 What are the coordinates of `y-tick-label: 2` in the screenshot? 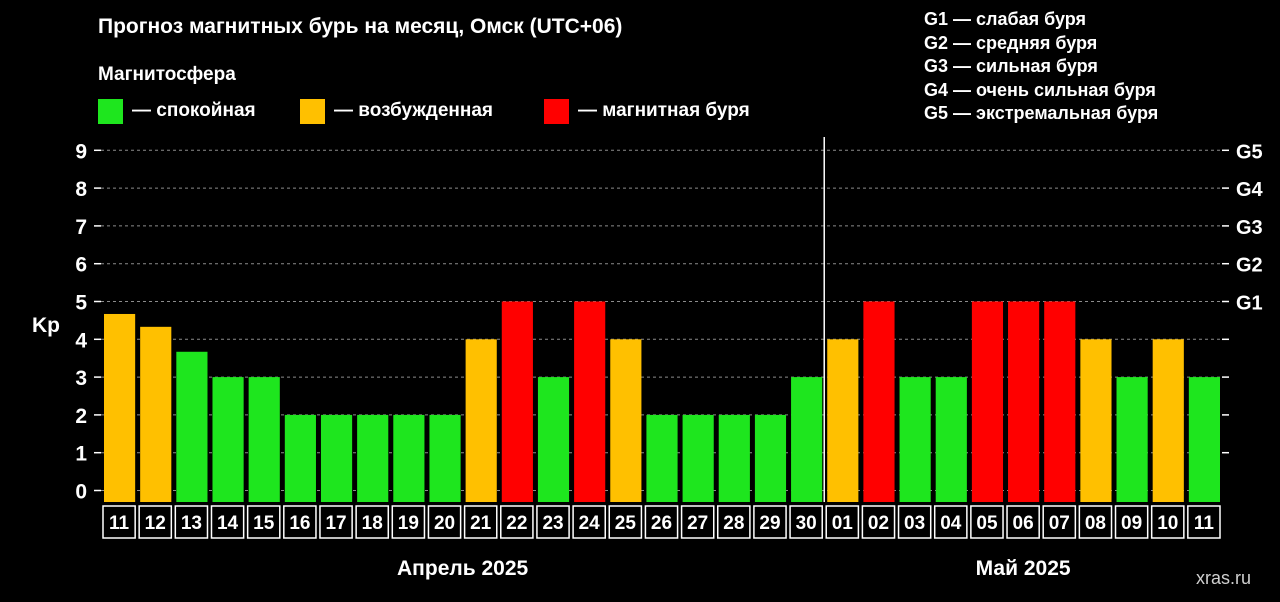 It's located at (81, 416).